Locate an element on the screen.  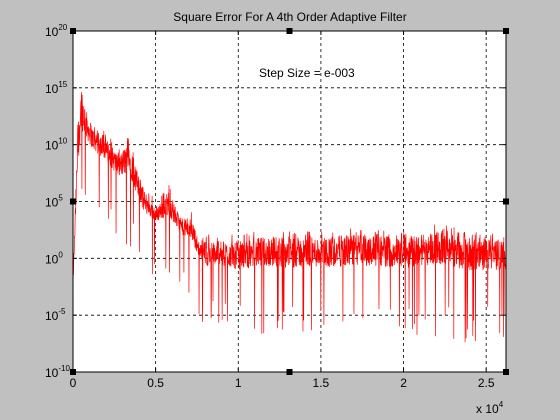
x-tick-labels: 0 0.5 1 1.5 2 2.5 is located at coordinates (282, 383).